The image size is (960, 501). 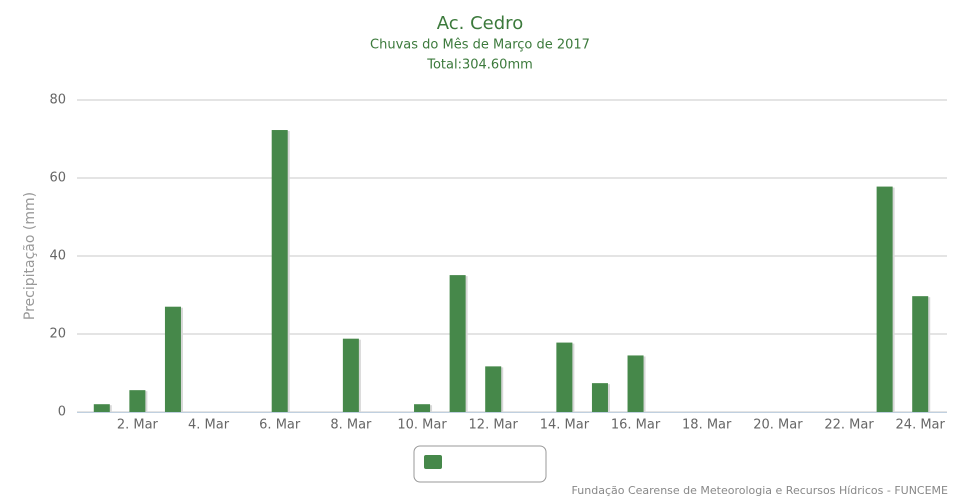 What do you see at coordinates (209, 425) in the screenshot?
I see `x-tick-label: 4. Mar` at bounding box center [209, 425].